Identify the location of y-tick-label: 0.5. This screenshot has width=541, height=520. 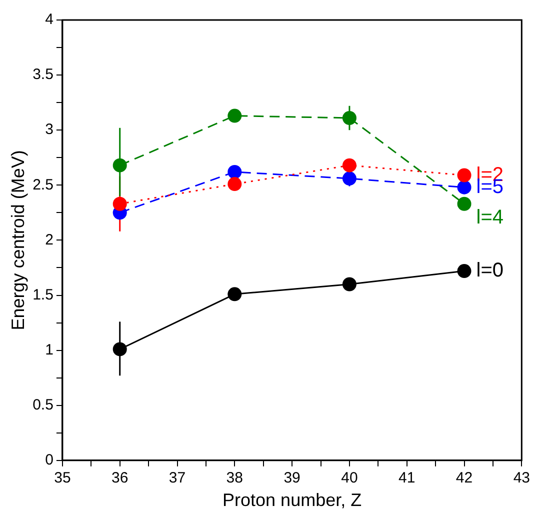
(43, 405).